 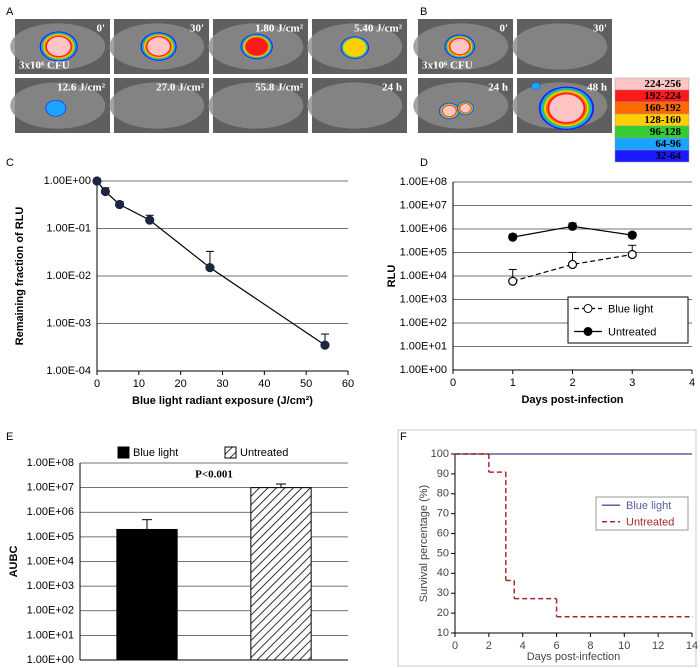 I want to click on panel-label: E, so click(x=9, y=437).